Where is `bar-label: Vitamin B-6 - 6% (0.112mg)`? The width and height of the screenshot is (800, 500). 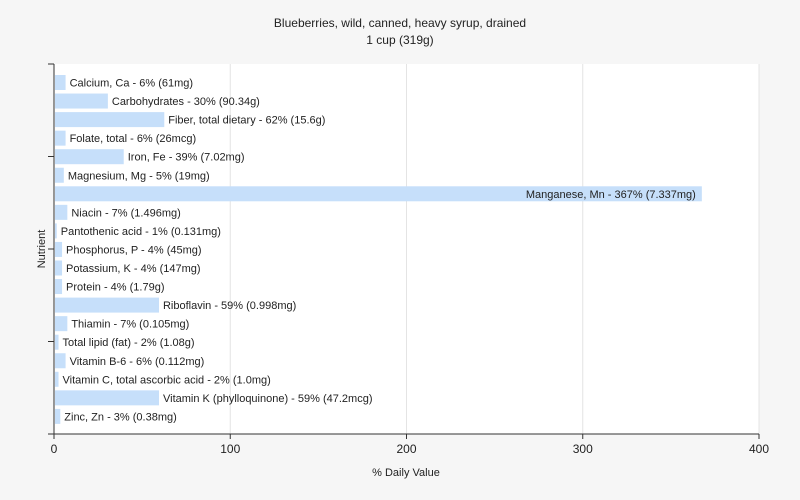
bar-label: Vitamin B-6 - 6% (0.112mg) is located at coordinates (137, 362).